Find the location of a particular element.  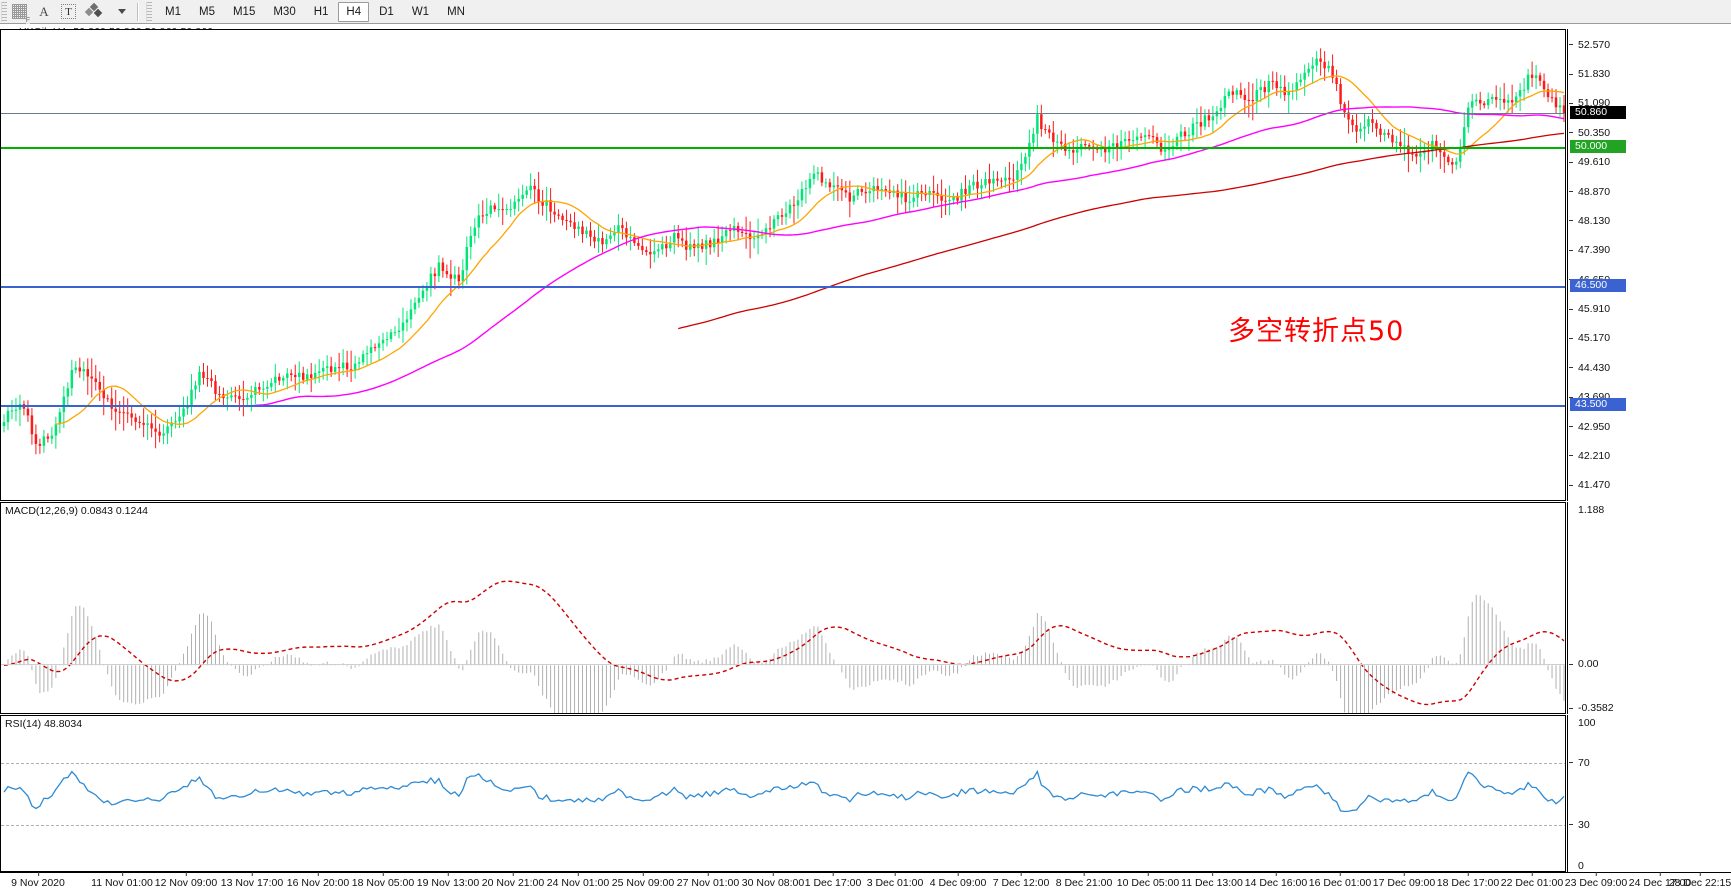

macd-label: MACD(12,26,9) 0.0843 0.1244 is located at coordinates (77, 511).